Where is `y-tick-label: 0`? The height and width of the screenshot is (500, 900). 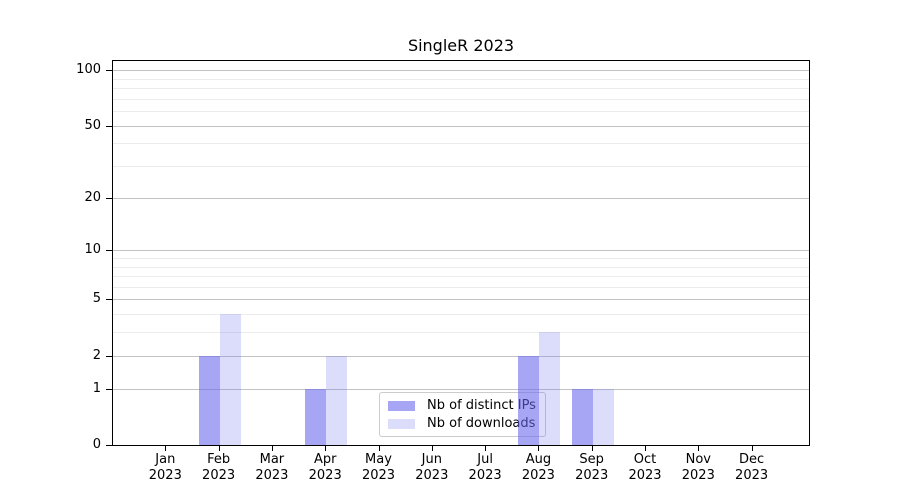
y-tick-label: 0 is located at coordinates (96, 444).